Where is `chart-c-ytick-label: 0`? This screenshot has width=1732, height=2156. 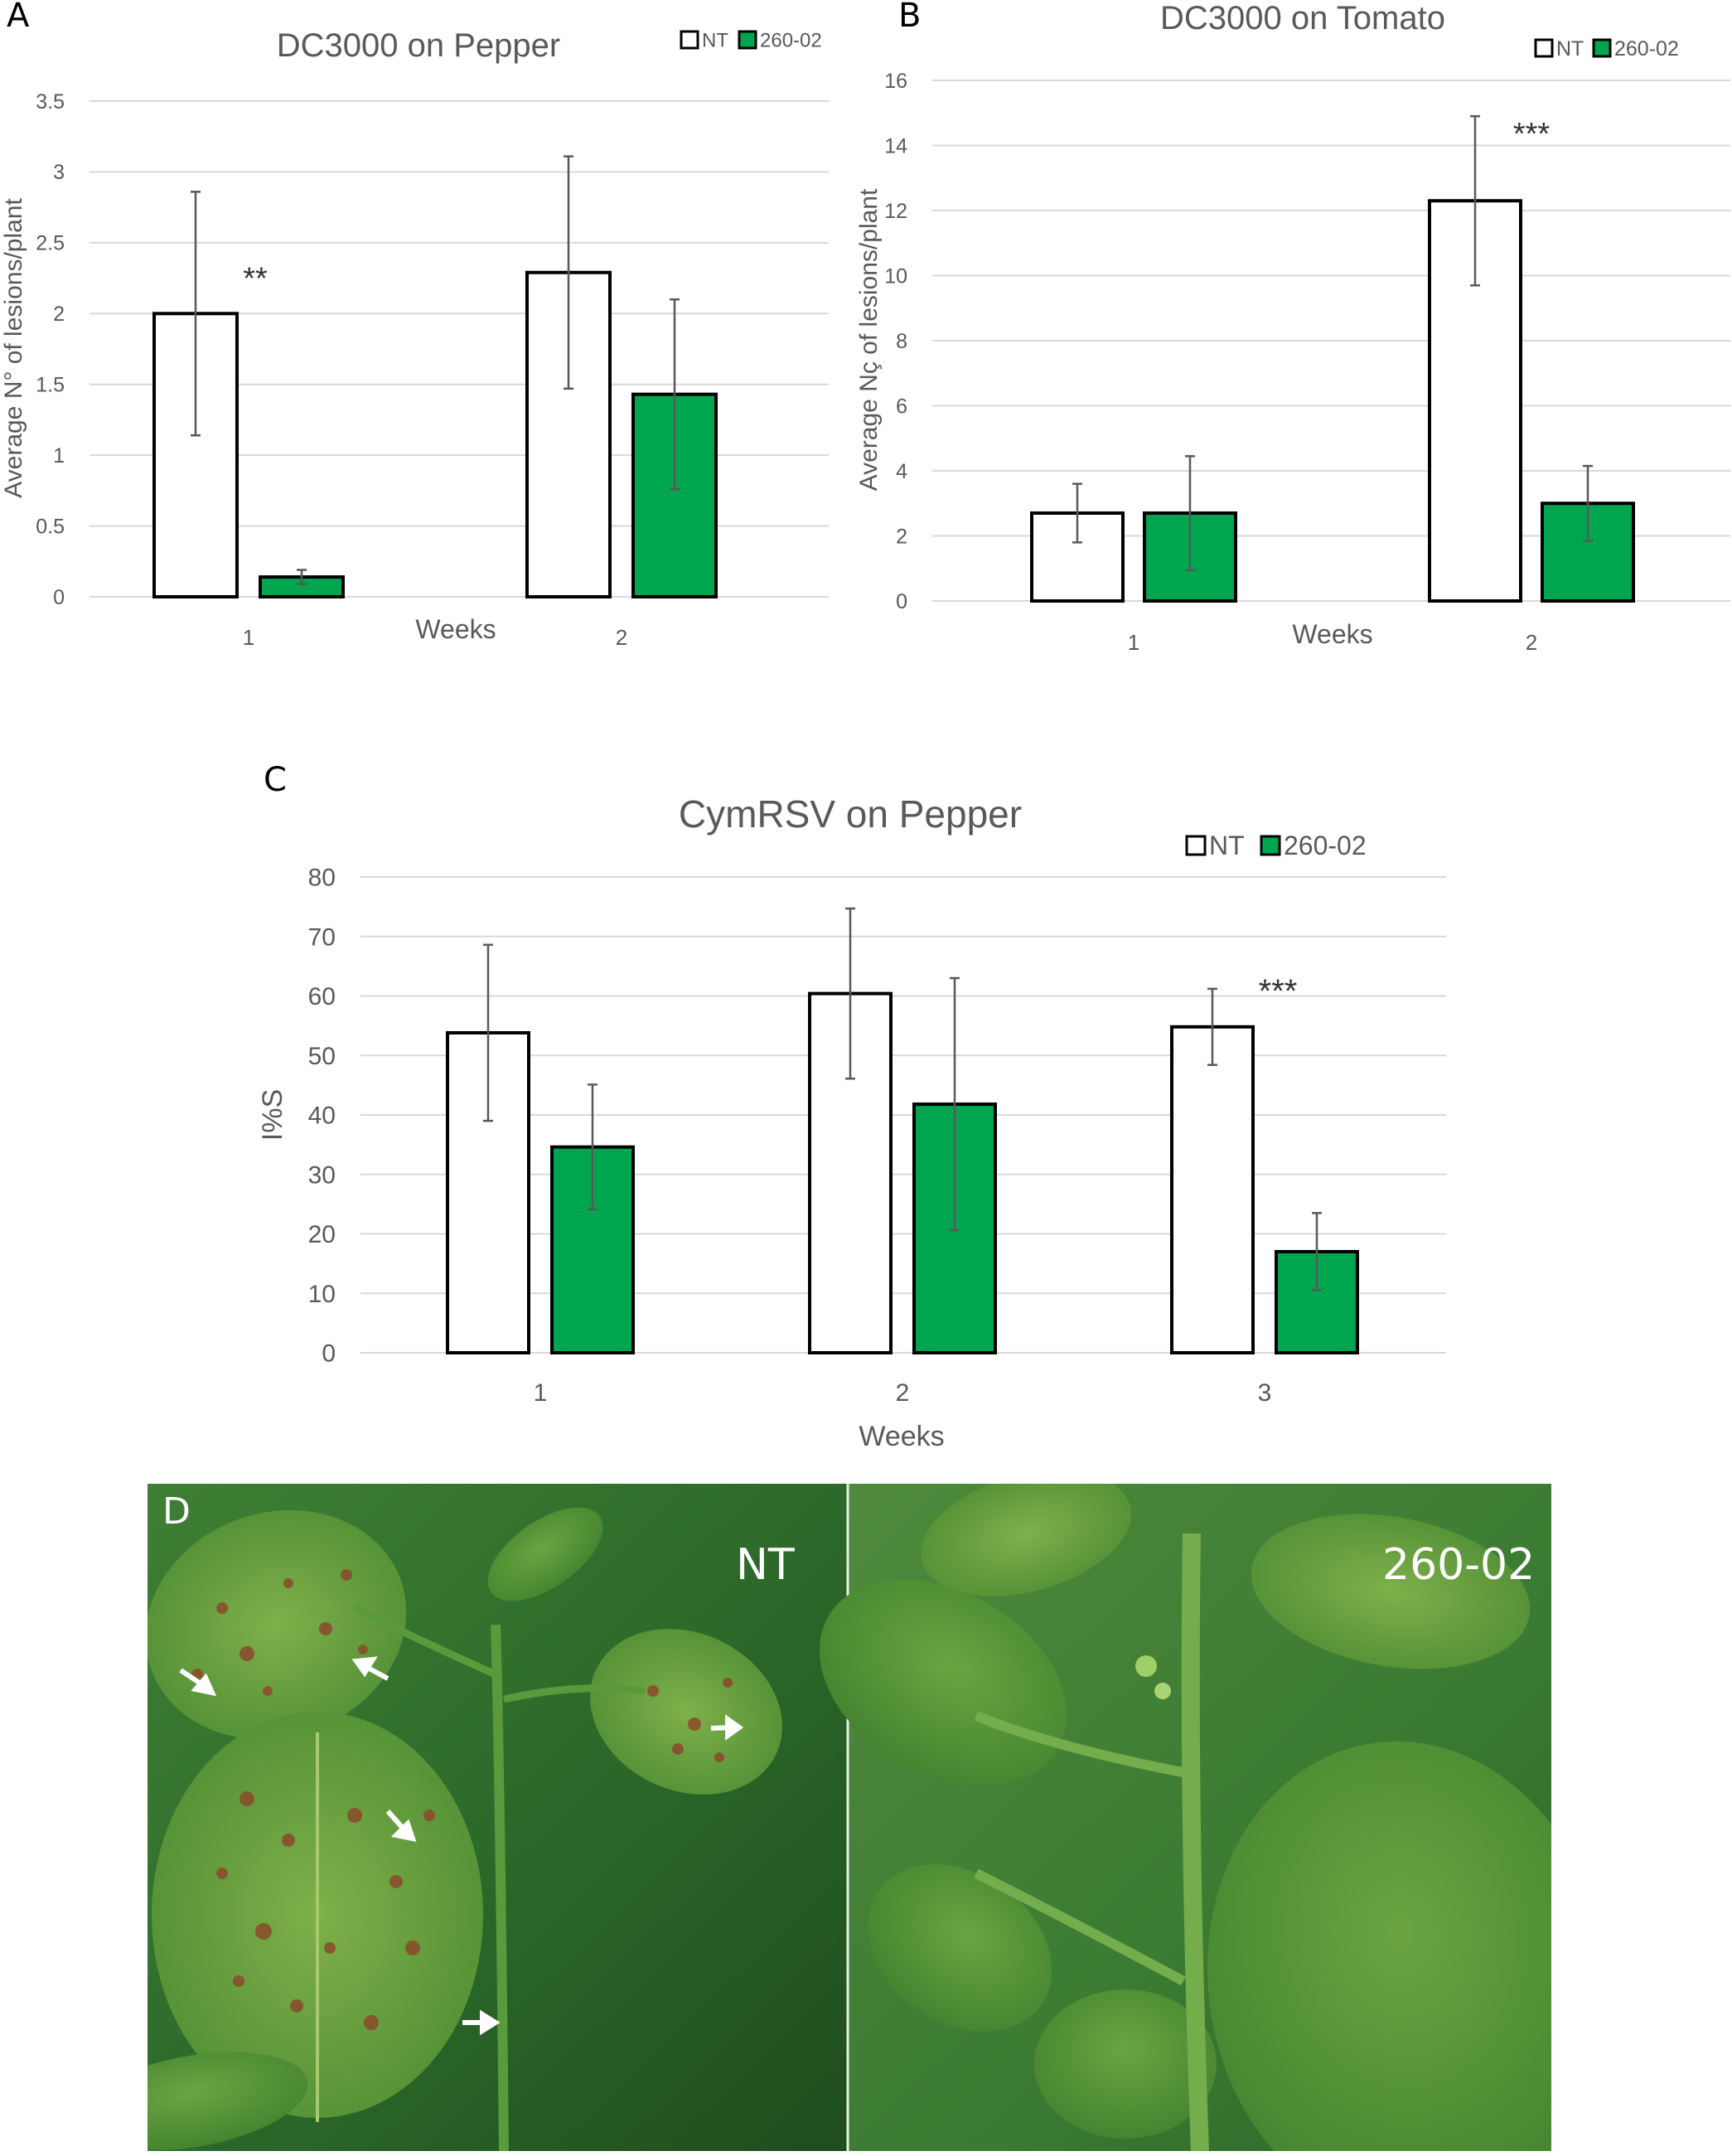 chart-c-ytick-label: 0 is located at coordinates (329, 1354).